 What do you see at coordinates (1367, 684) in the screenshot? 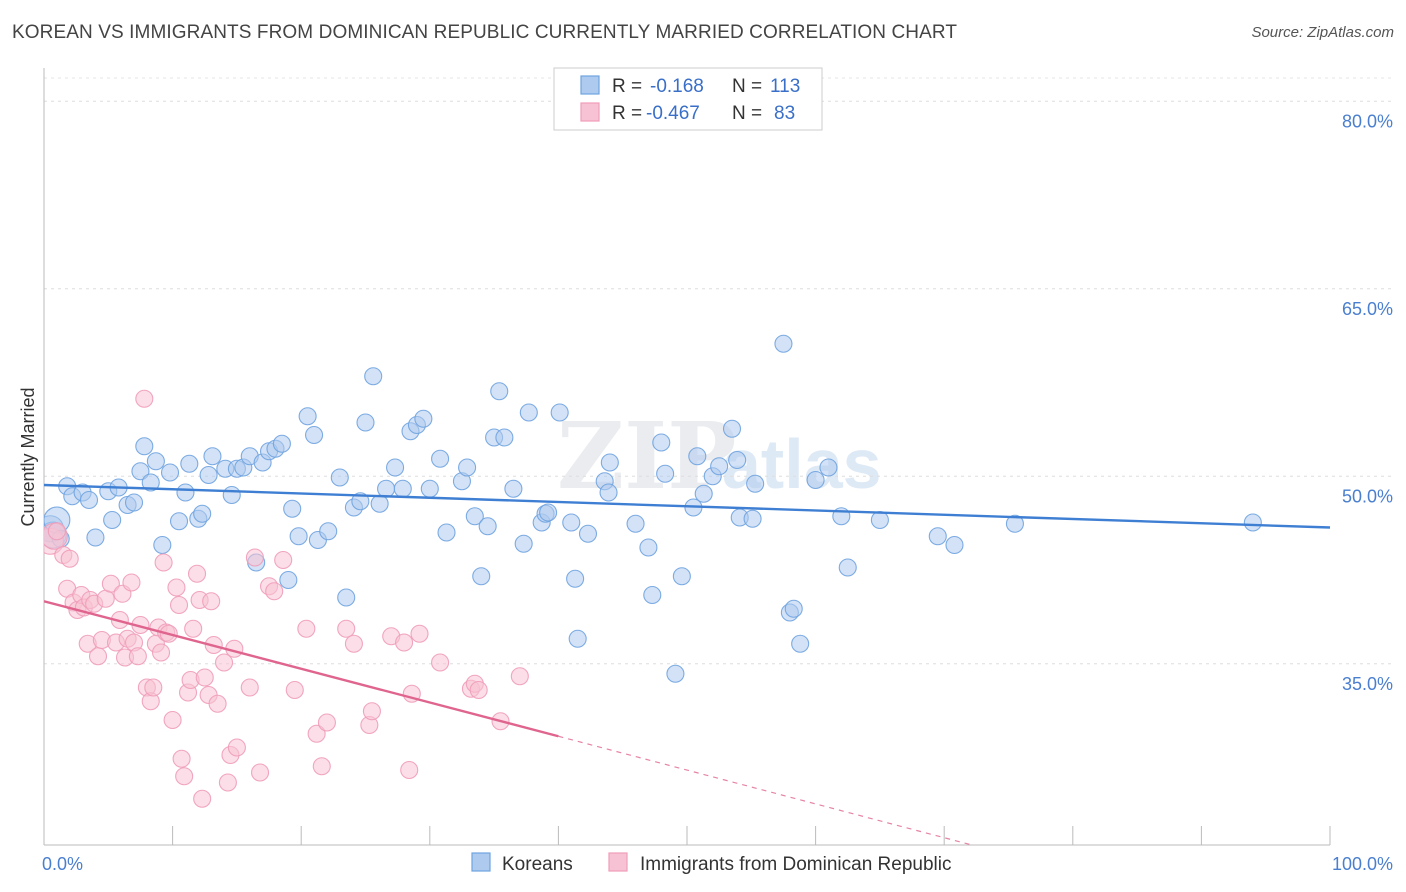
I see `y-tick-label: 35.0%` at bounding box center [1367, 684].